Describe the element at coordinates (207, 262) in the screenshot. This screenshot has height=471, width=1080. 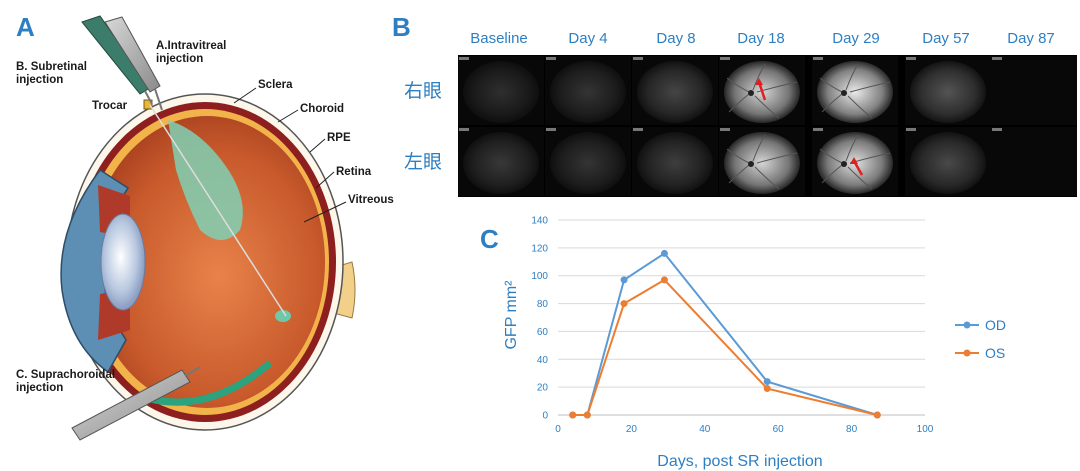
I see `vitreous-shape` at that location.